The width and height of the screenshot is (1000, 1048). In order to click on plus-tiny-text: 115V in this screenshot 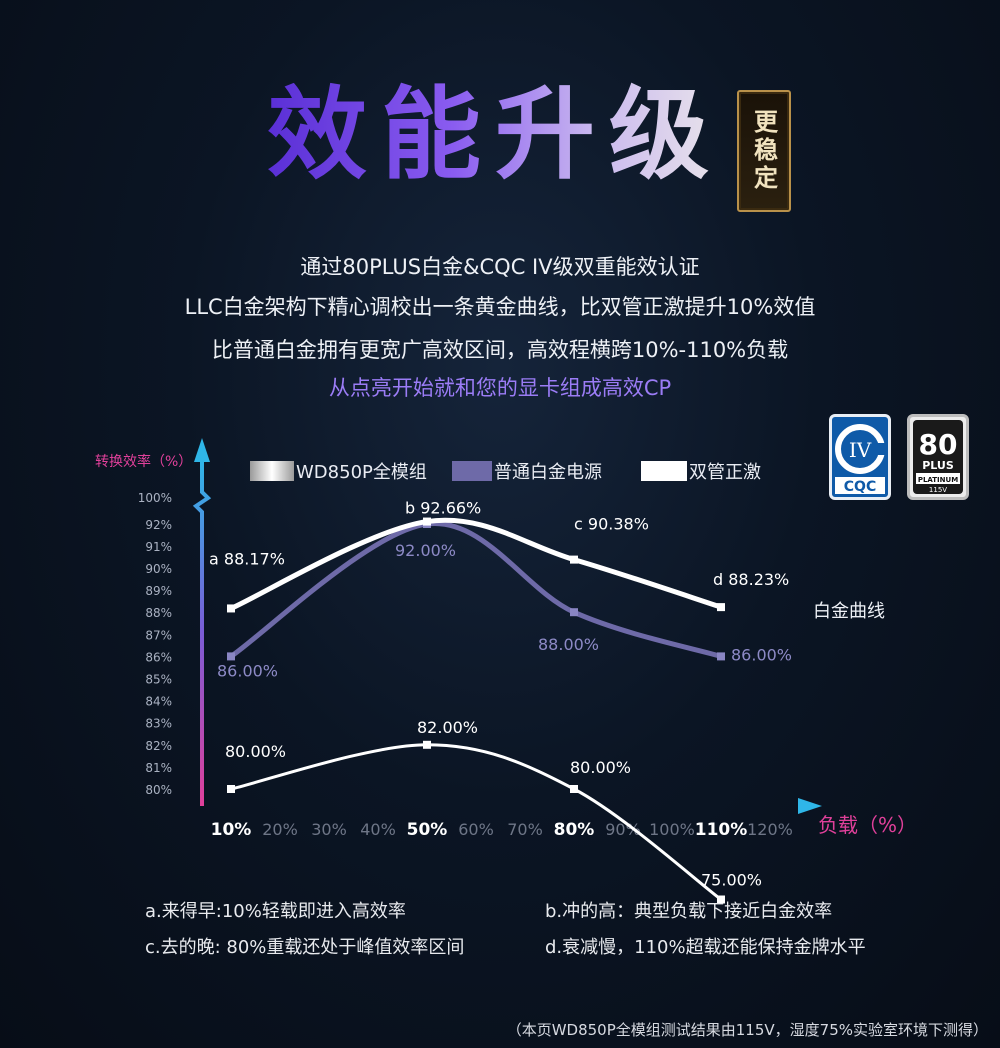, I will do `click(938, 490)`.